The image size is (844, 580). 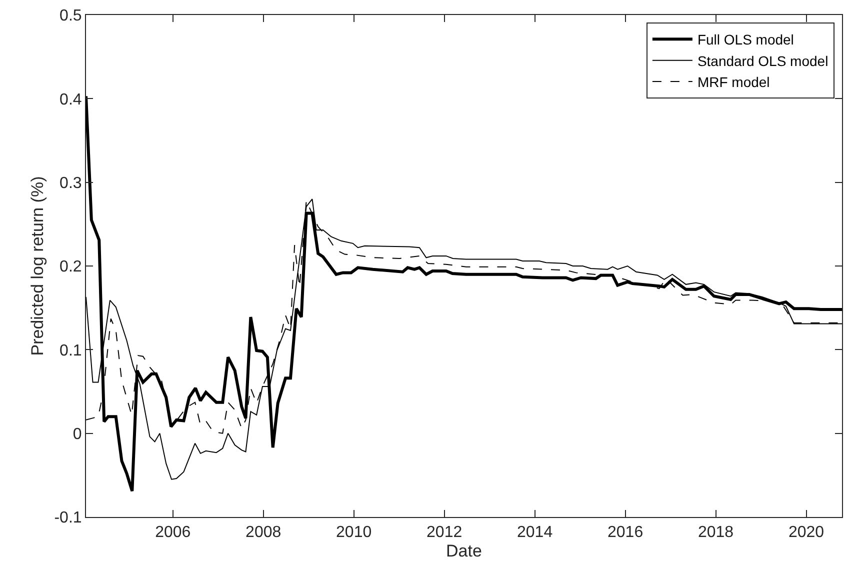 I want to click on y-tick-label: -0.1, so click(x=68, y=518).